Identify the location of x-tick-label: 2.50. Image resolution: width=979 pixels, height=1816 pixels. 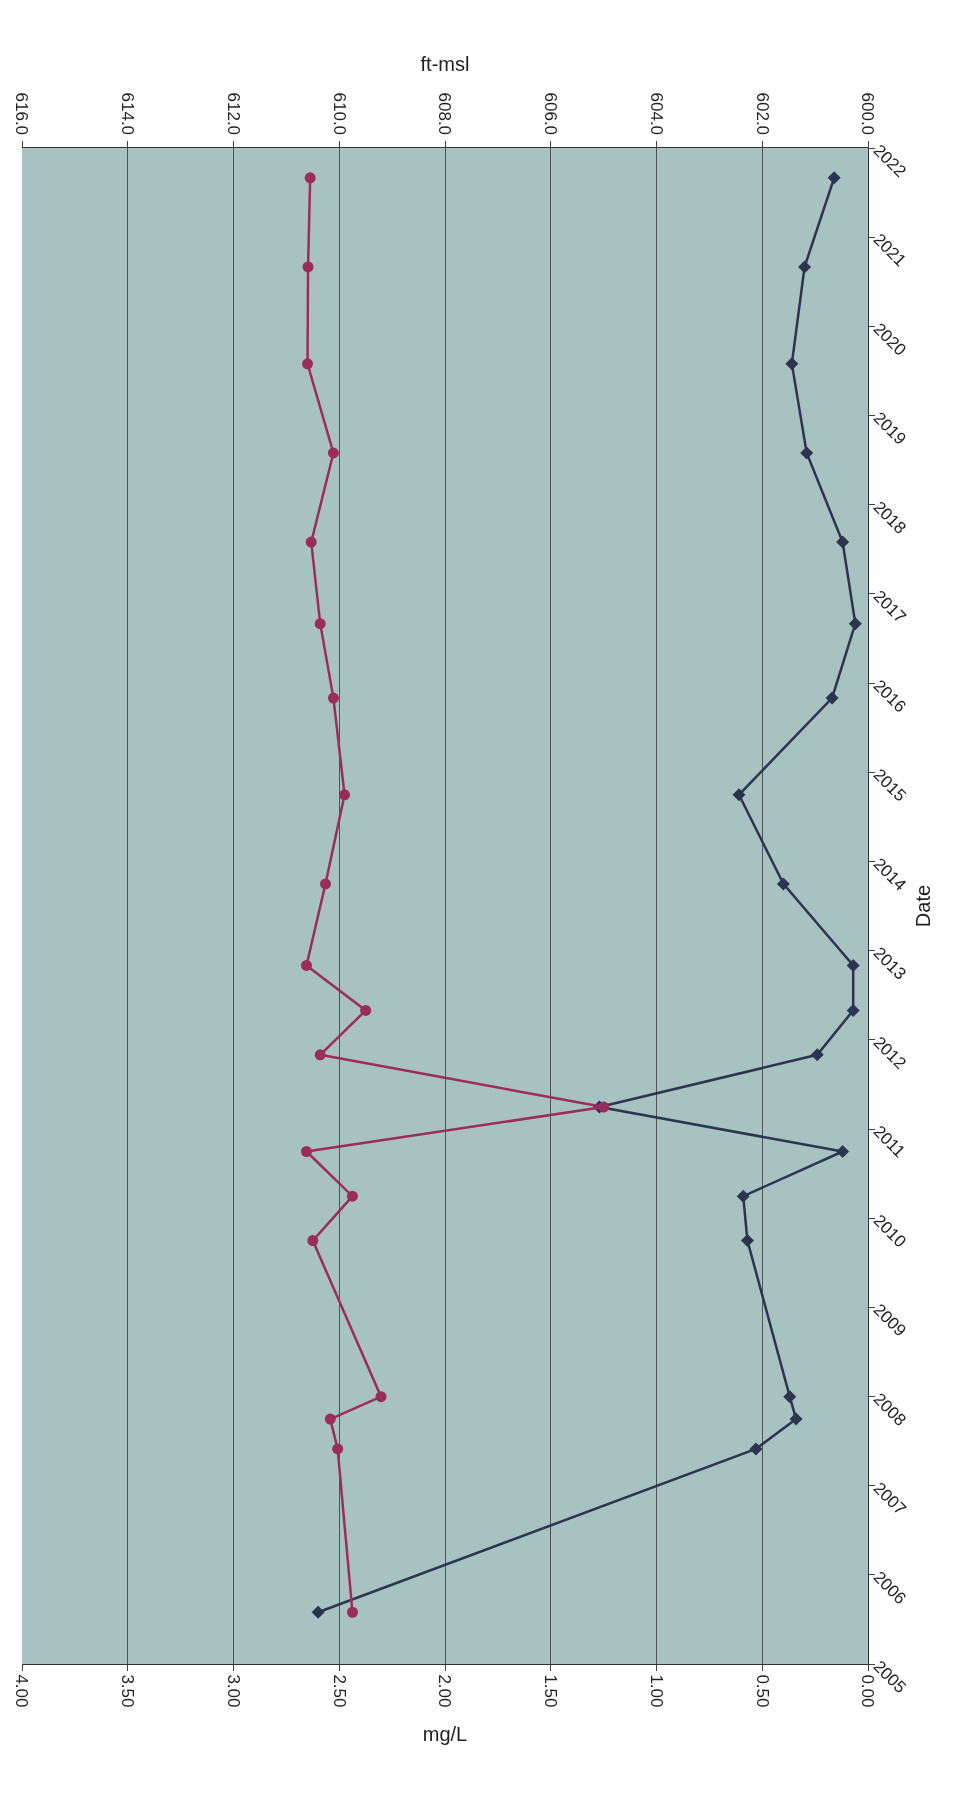
(339, 1691).